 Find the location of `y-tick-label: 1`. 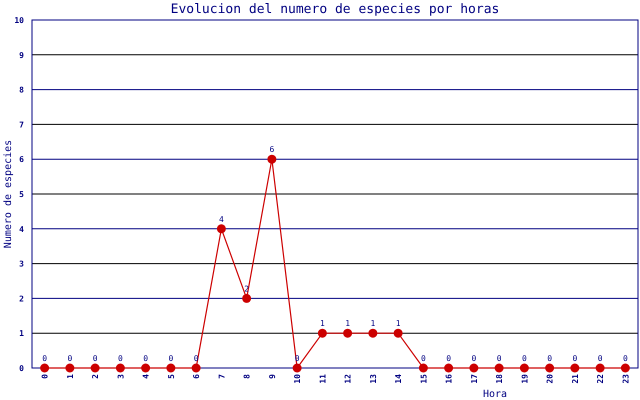

y-tick-label: 1 is located at coordinates (21, 333).